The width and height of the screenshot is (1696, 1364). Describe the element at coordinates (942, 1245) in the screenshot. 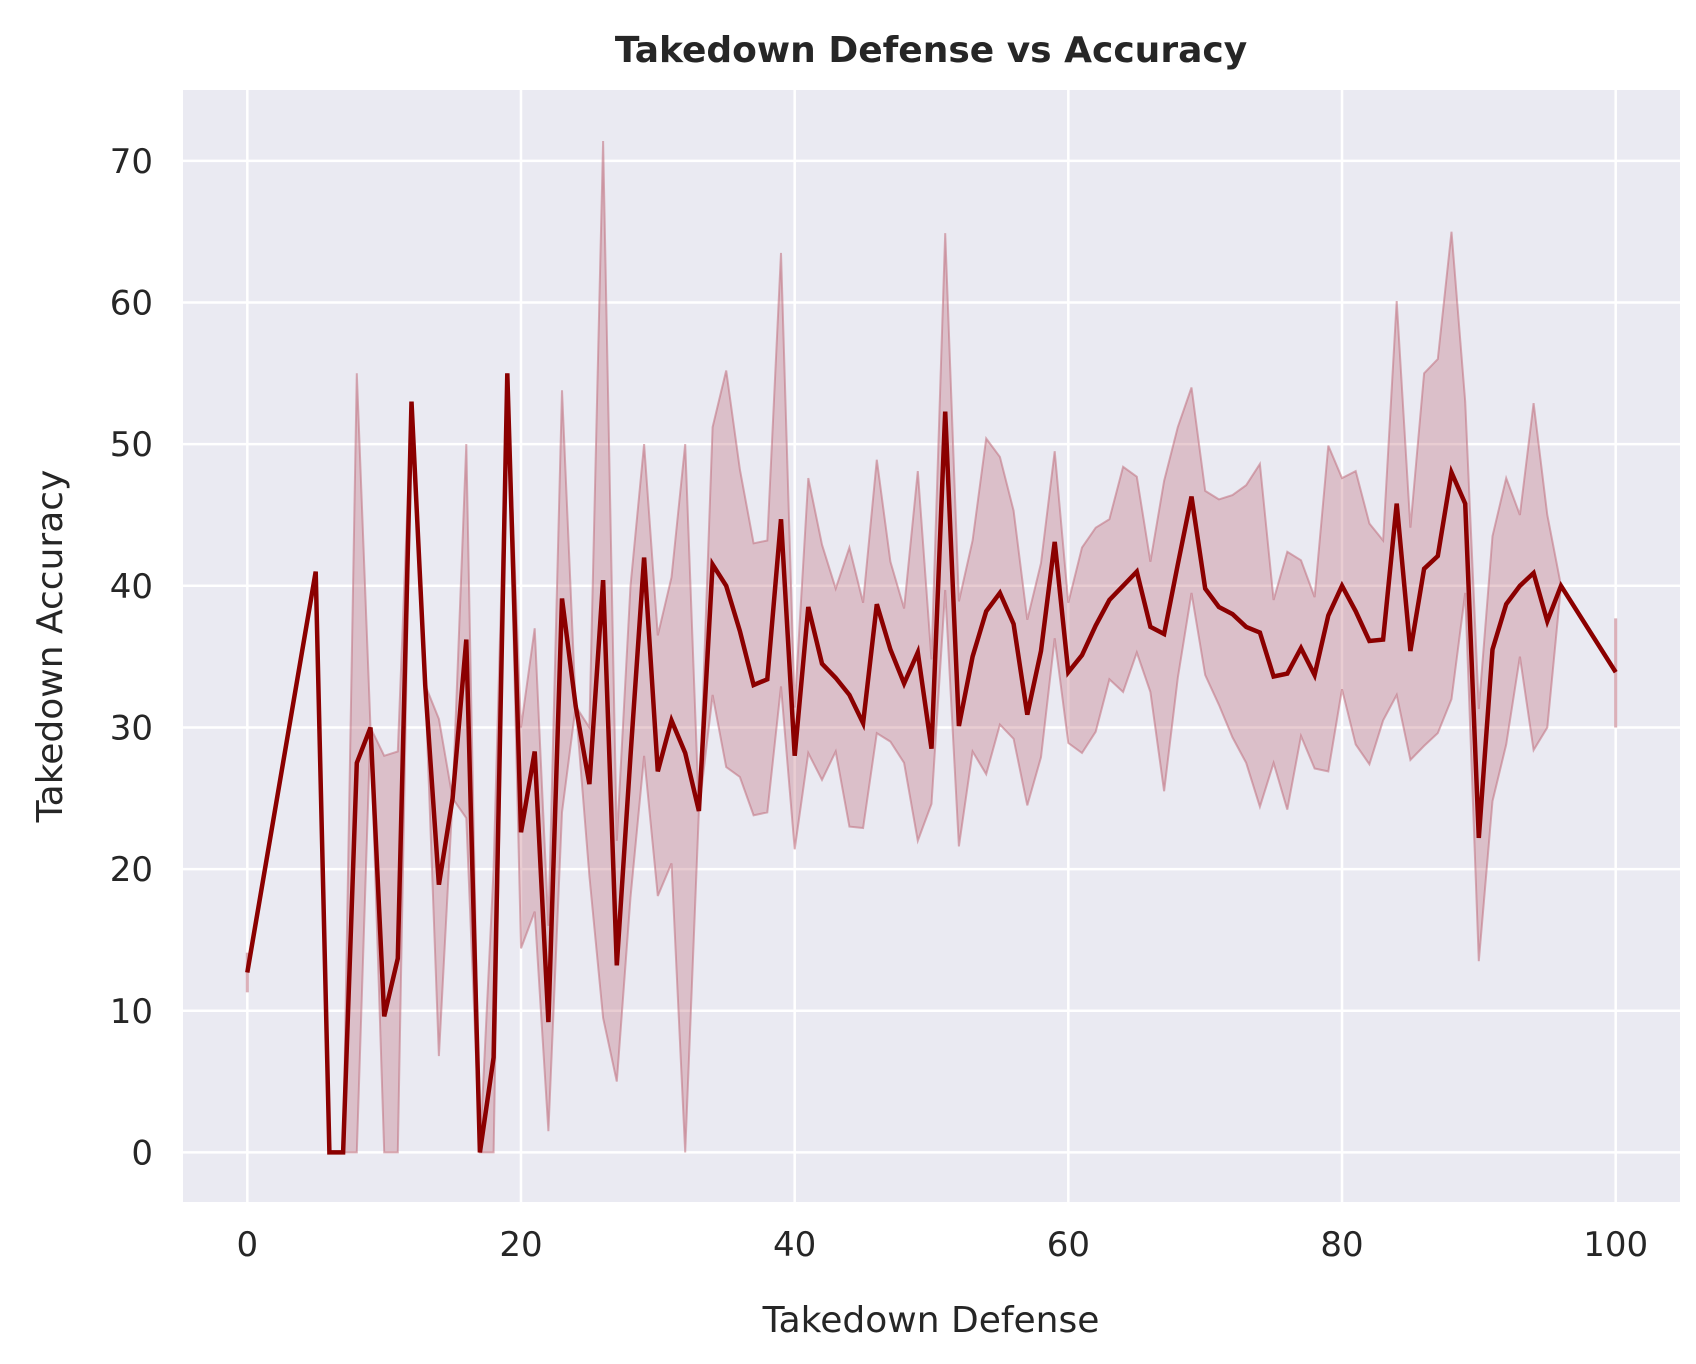

I see `x-tick-labels: 0 20 40 60 80 100` at that location.